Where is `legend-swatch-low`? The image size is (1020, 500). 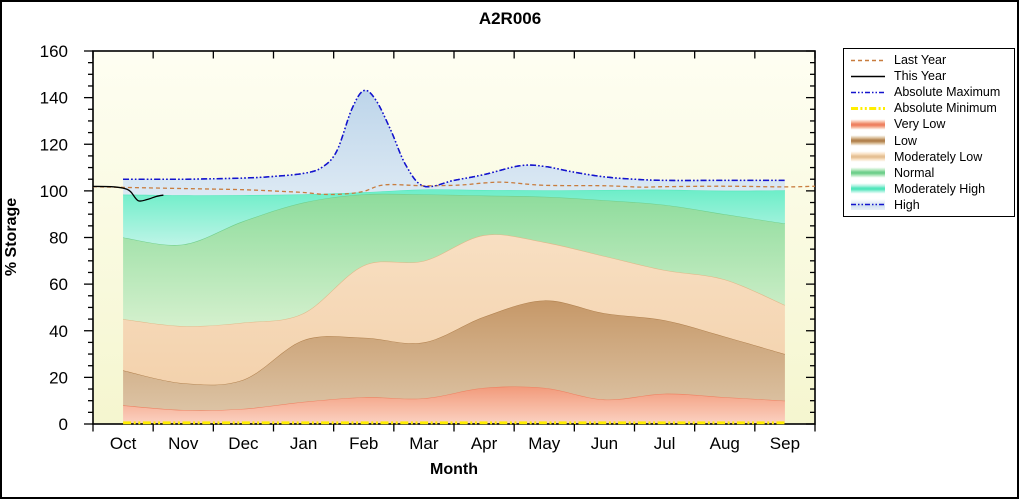 legend-swatch-low is located at coordinates (868, 141).